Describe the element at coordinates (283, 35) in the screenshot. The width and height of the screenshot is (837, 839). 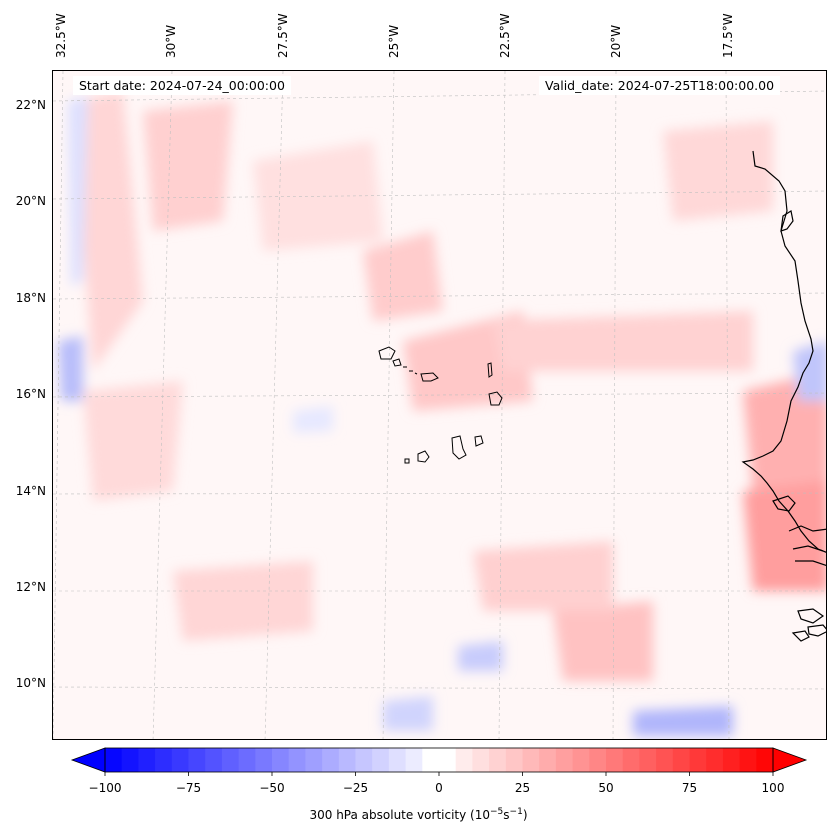
I see `lon-label-27-5w: 27.5°W` at that location.